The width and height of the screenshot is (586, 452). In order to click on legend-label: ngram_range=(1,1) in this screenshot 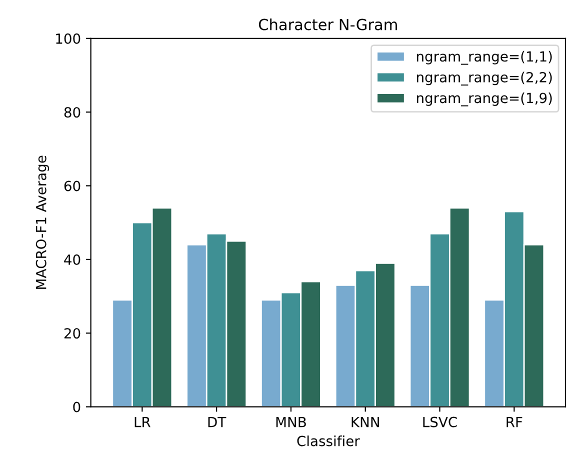, I will do `click(484, 57)`.